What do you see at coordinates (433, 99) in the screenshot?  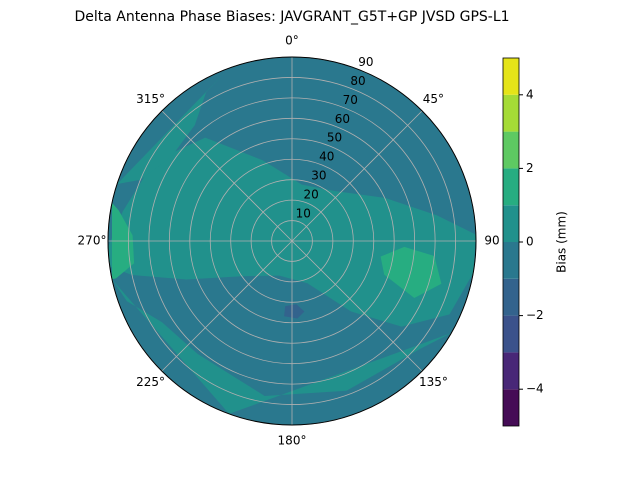 I see `theta-tick-label: 45°` at bounding box center [433, 99].